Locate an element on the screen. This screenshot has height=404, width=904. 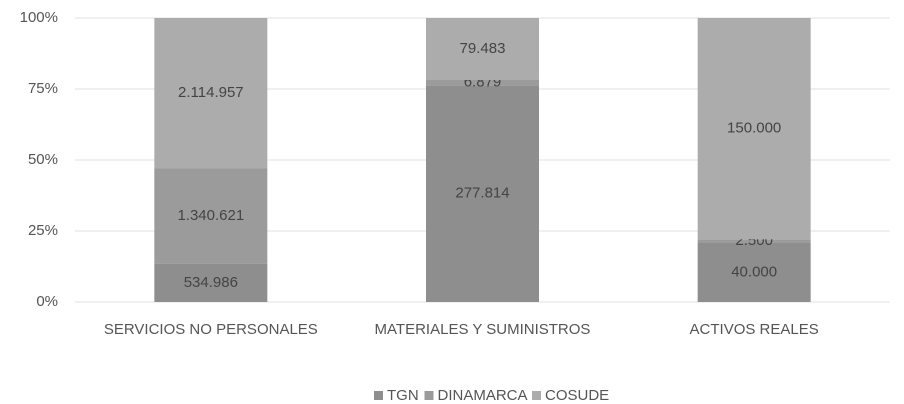
y-tick-label: 100% is located at coordinates (39, 17).